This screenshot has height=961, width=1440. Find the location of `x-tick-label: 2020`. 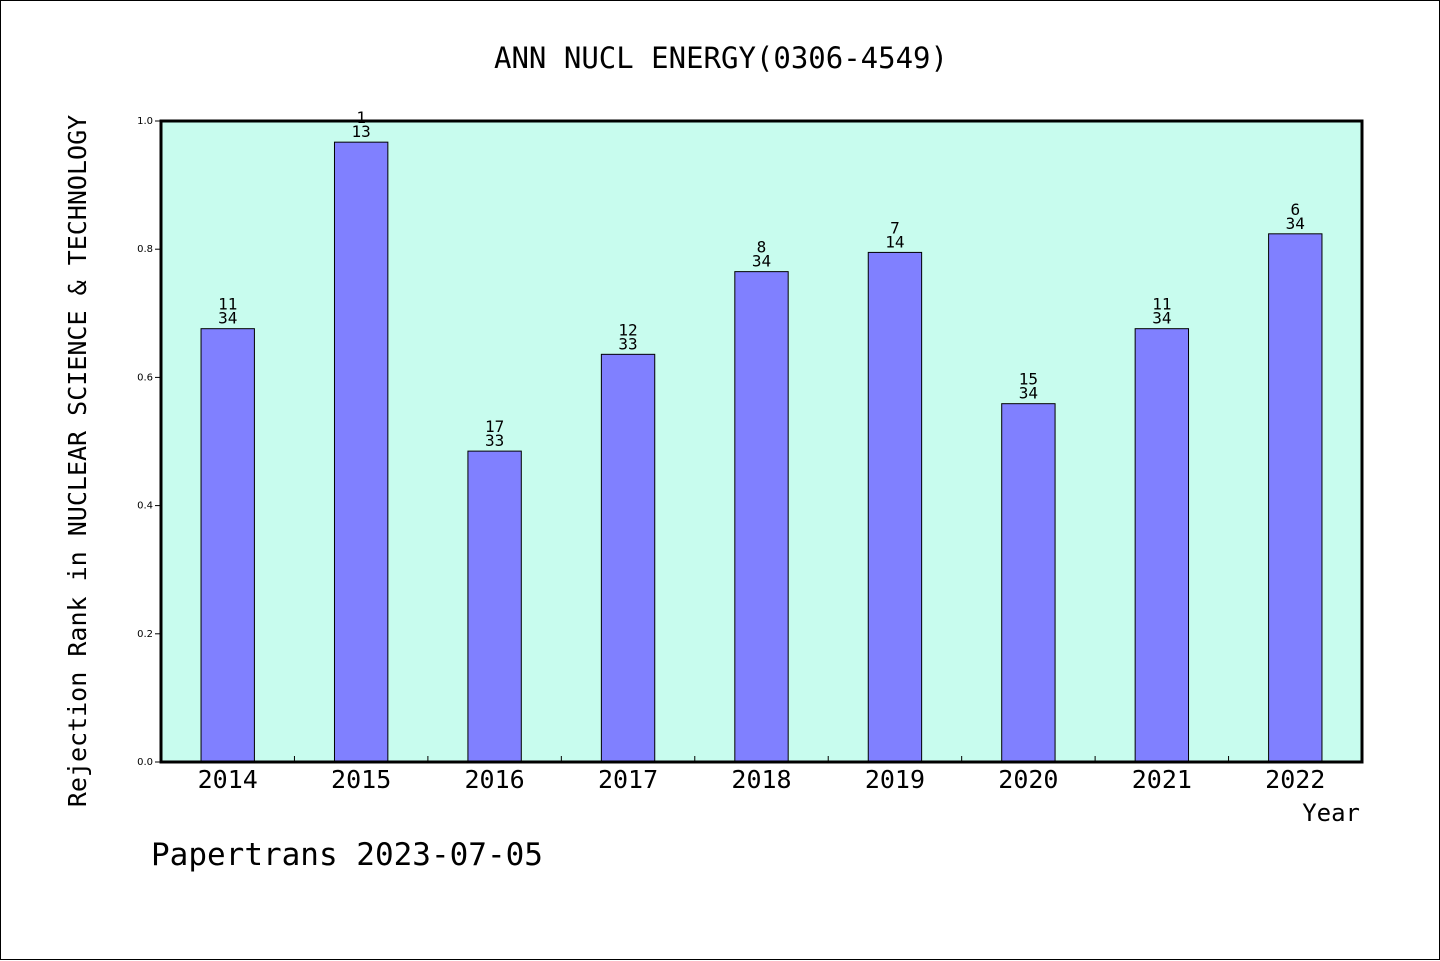

x-tick-label: 2020 is located at coordinates (1028, 779).